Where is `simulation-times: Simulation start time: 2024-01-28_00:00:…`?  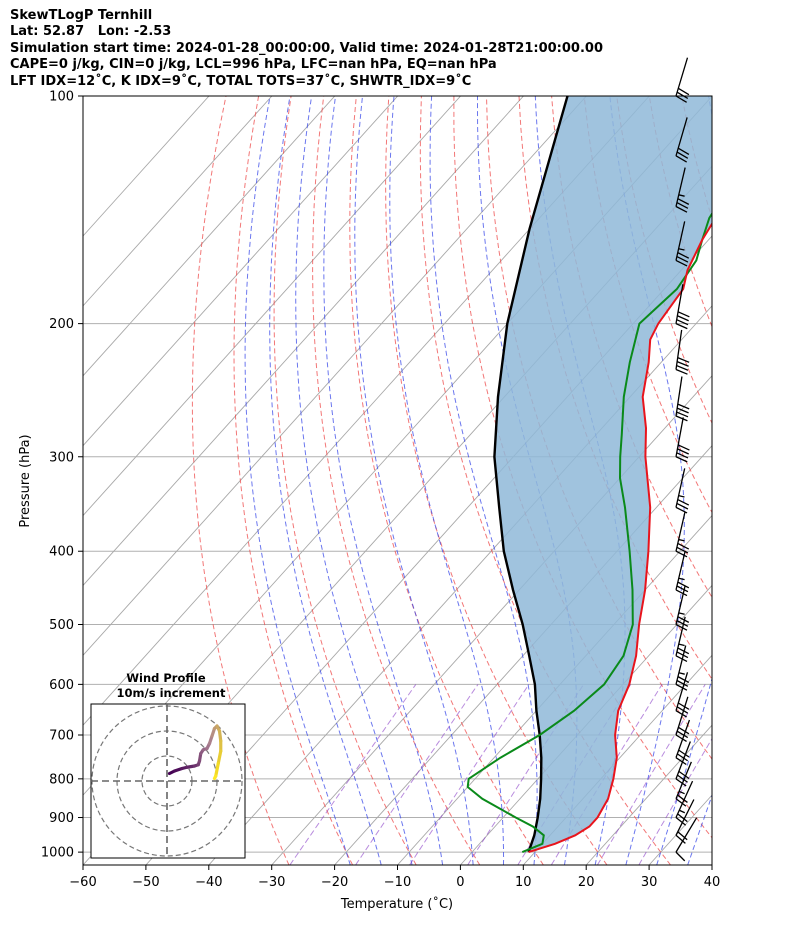
simulation-times: Simulation start time: 2024-01-28_00:00:… is located at coordinates (306, 48).